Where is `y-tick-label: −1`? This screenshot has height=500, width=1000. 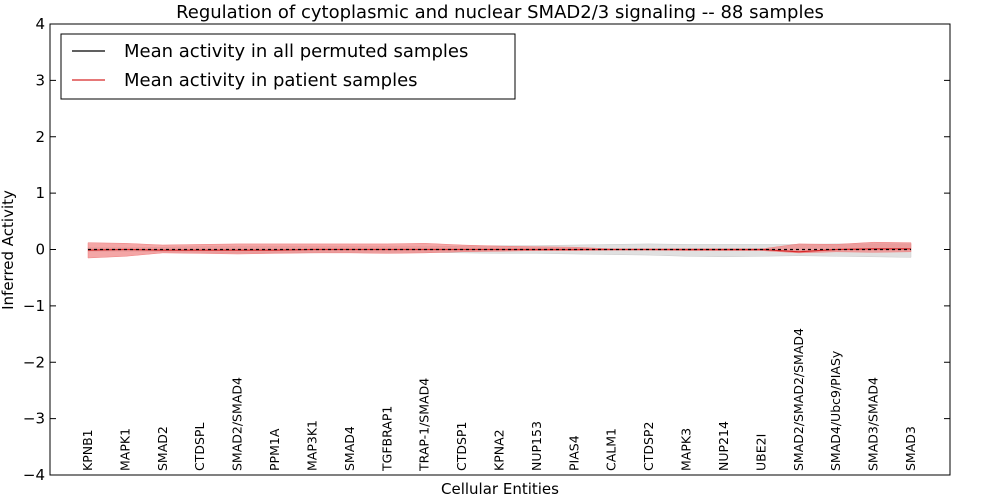 y-tick-label: −1 is located at coordinates (34, 306).